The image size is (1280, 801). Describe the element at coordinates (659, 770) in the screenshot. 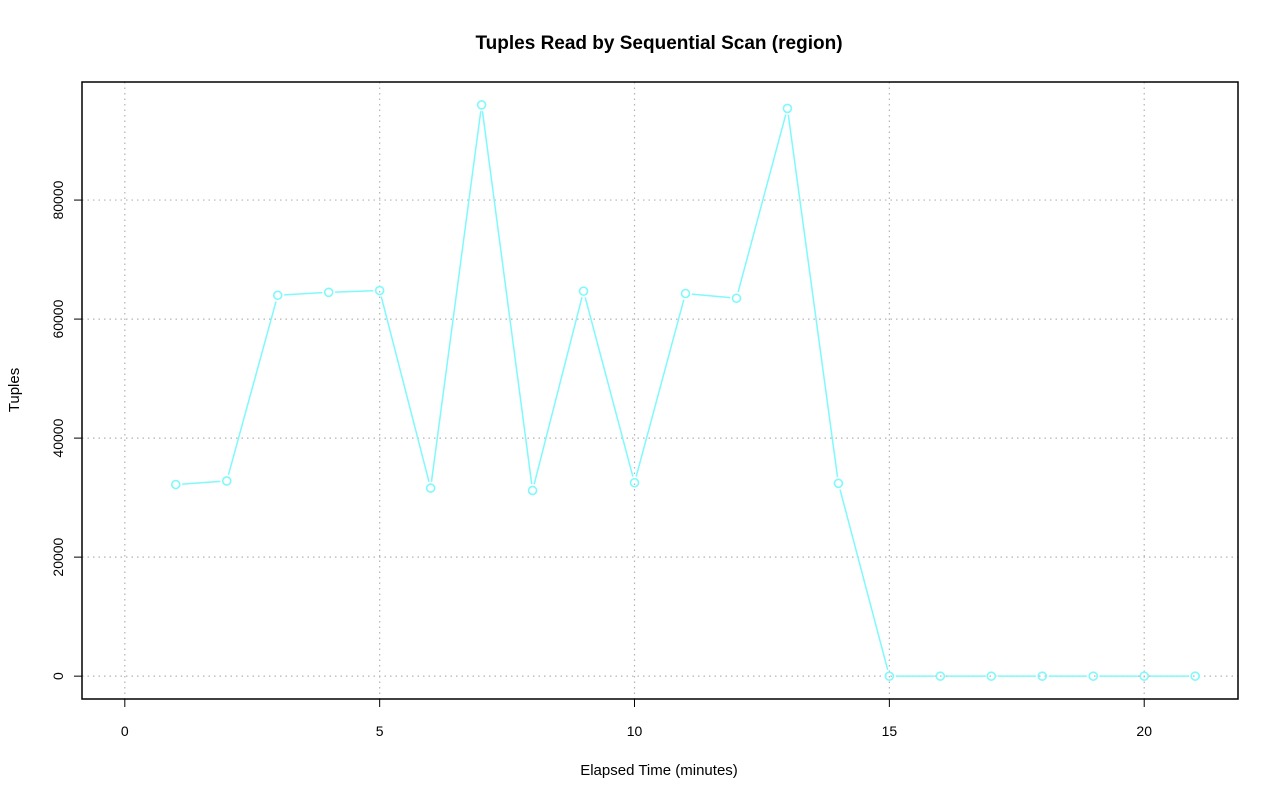

I see `x-axis-label: Elapsed Time (minutes)` at that location.